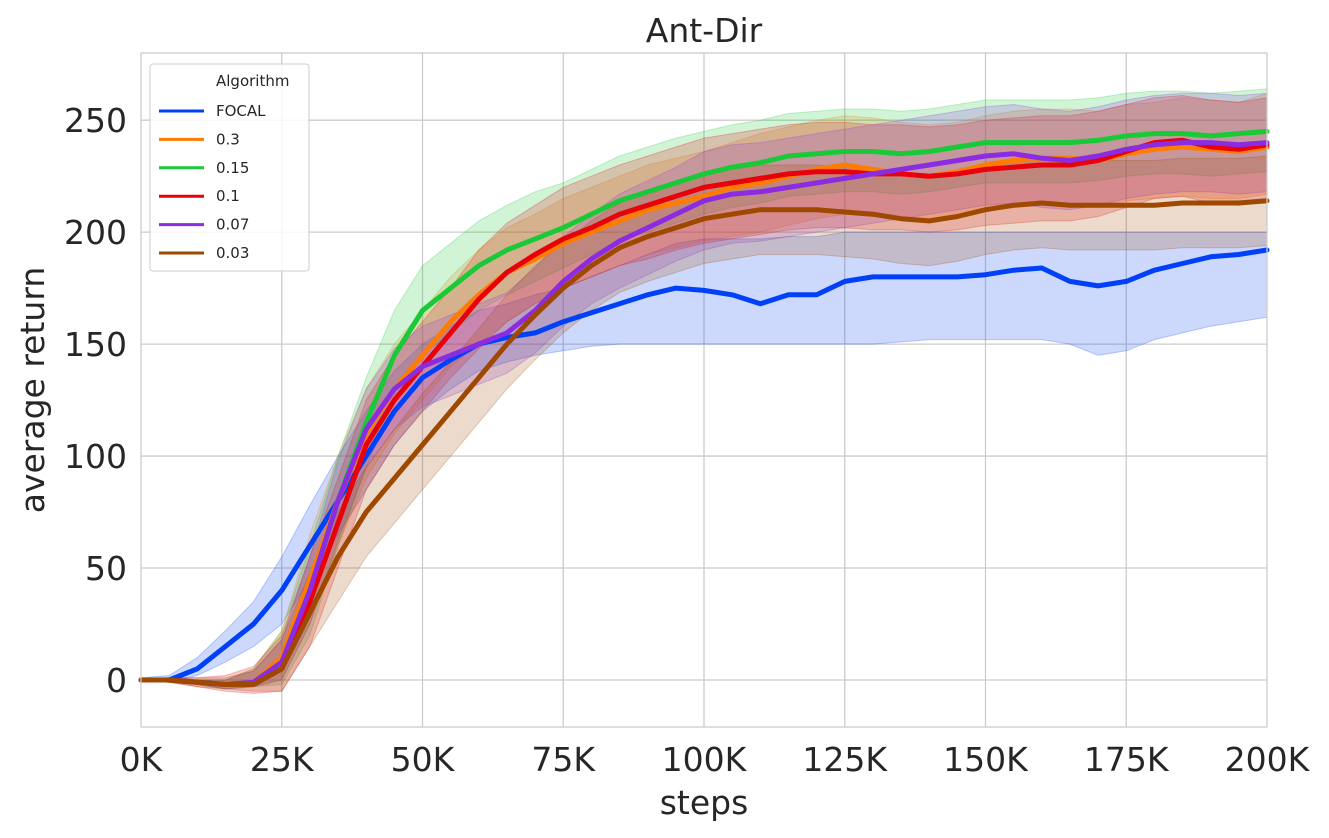 The image size is (1329, 838). I want to click on x-tick-label: 50K, so click(423, 759).